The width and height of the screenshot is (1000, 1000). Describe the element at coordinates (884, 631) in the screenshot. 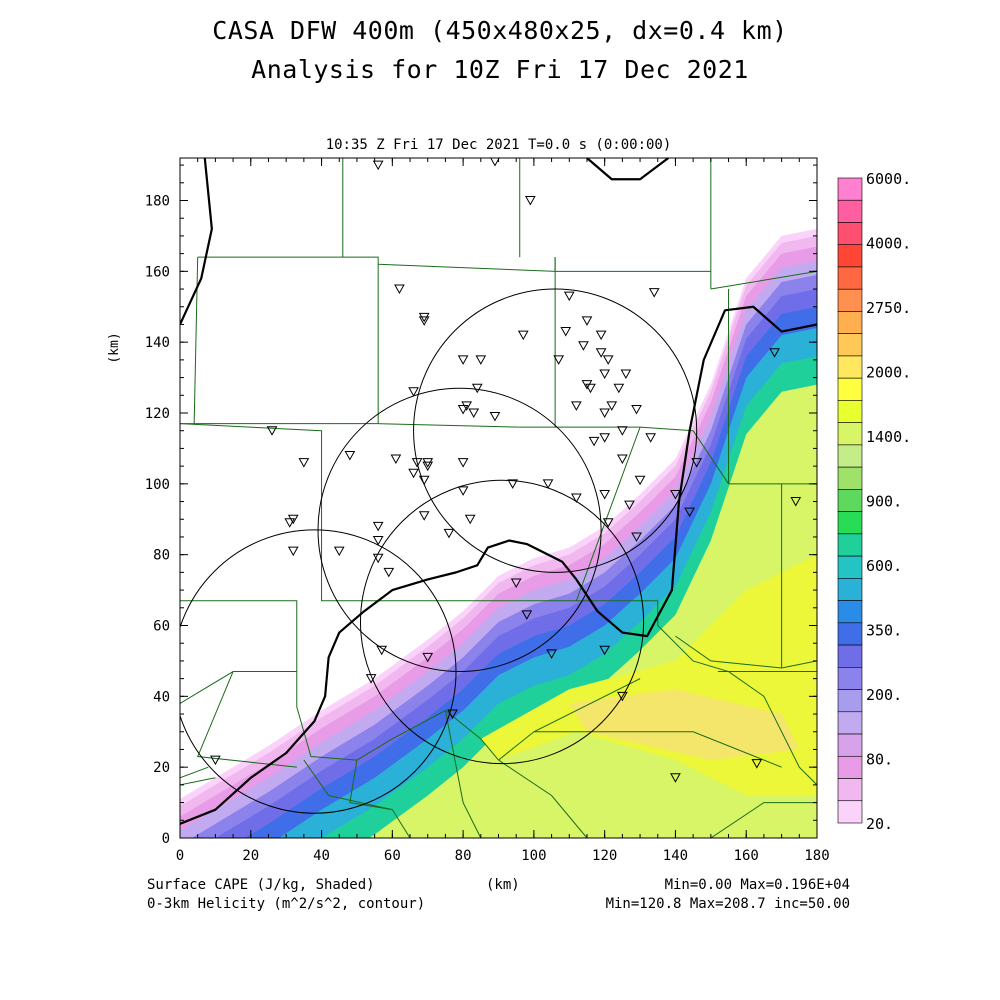

I see `colorbar-label-7: 350.` at that location.